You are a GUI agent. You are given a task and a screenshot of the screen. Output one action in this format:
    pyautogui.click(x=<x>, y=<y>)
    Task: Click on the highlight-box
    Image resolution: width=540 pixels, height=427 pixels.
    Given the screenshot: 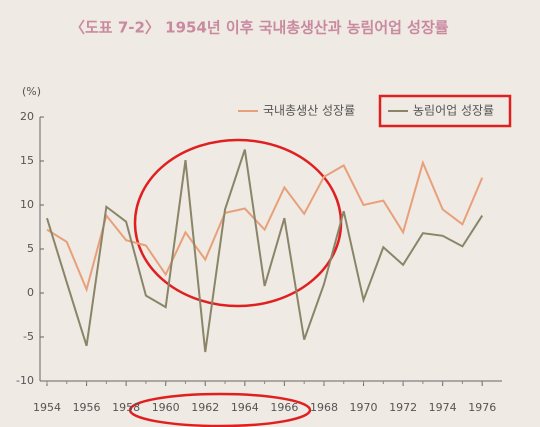 What is the action you would take?
    pyautogui.click(x=445, y=111)
    